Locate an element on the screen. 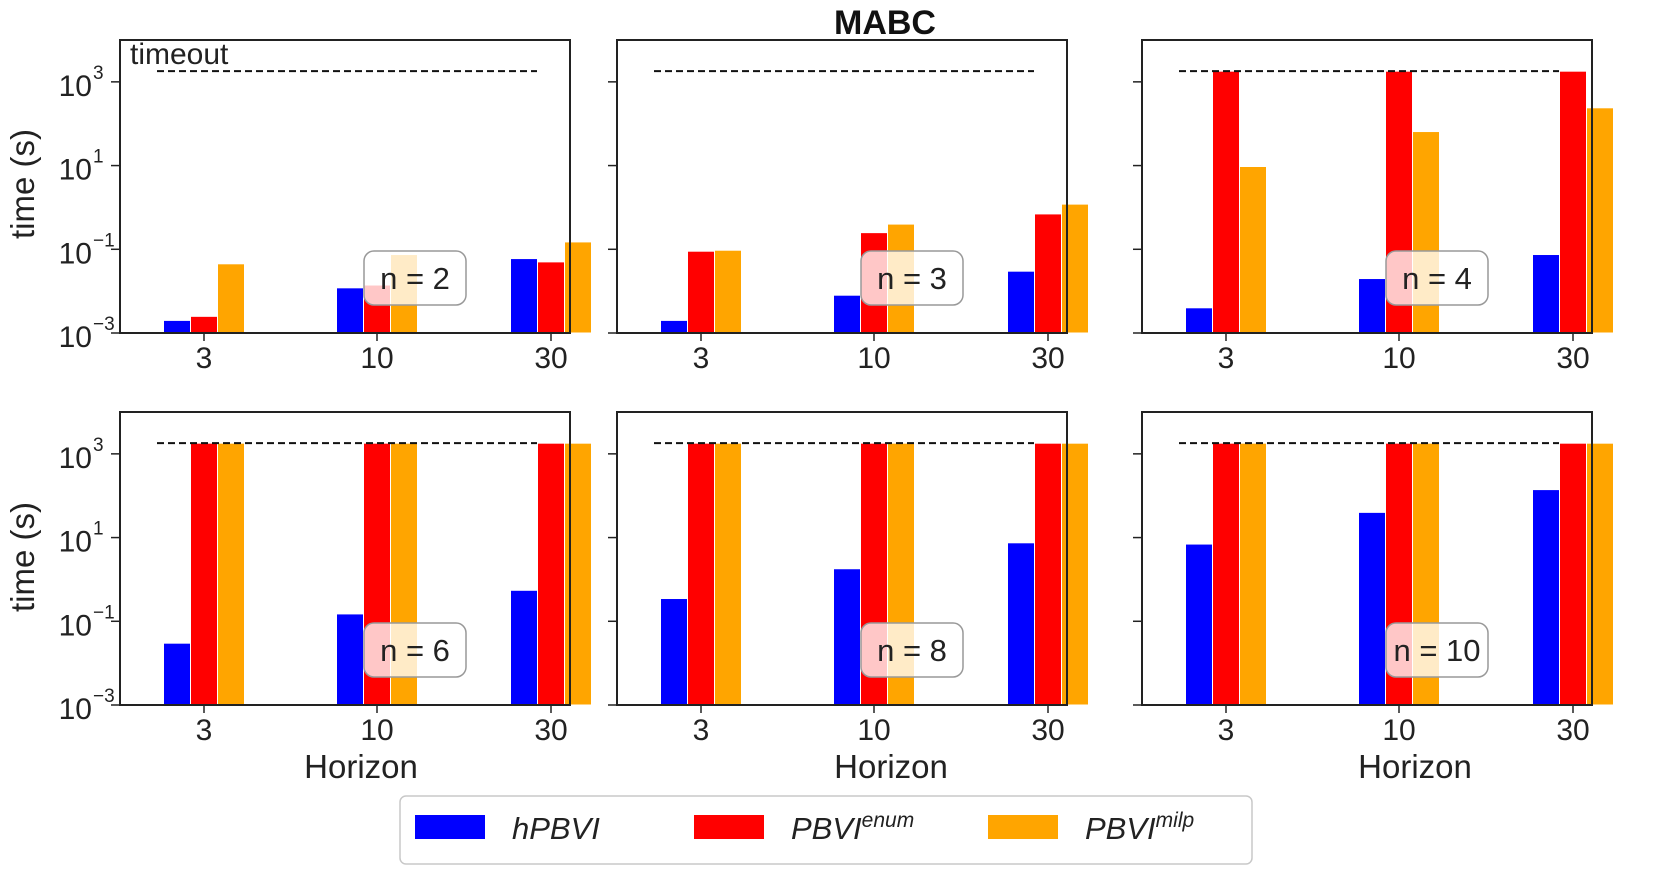 The image size is (1661, 878). legend-label: PBVImilp is located at coordinates (1139, 827).